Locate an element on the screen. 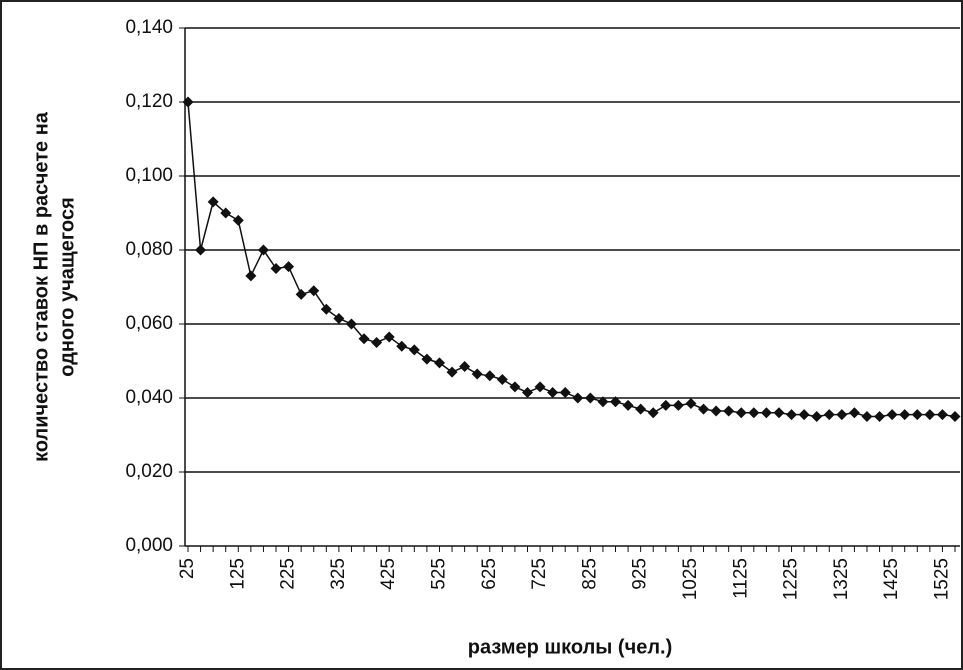 Image resolution: width=963 pixels, height=670 pixels. x-tick-label: 1425 is located at coordinates (891, 579).